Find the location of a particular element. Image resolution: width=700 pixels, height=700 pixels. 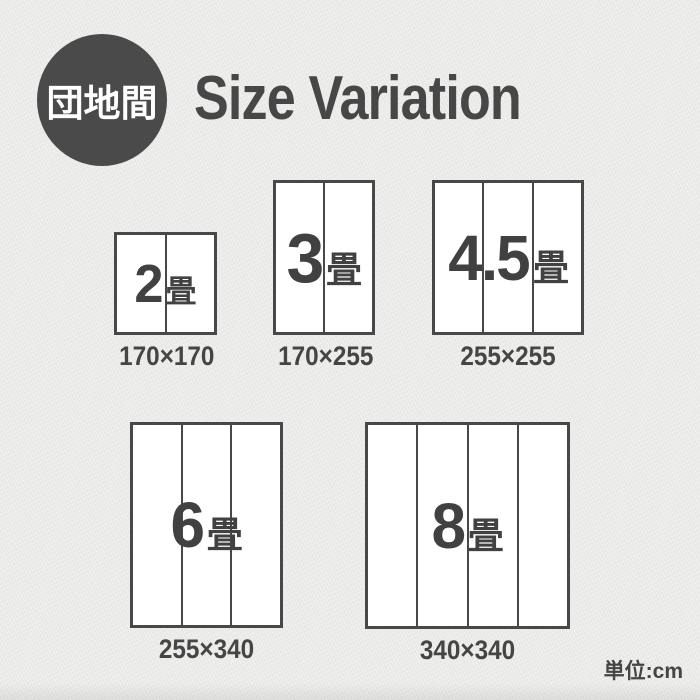

size-card-4-5jo: 4.5 畳 255×255 is located at coordinates (508, 276).